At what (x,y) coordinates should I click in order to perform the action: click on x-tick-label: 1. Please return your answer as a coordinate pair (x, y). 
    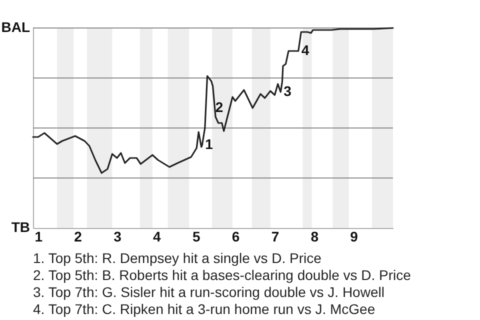
    Looking at the image, I should click on (38, 236).